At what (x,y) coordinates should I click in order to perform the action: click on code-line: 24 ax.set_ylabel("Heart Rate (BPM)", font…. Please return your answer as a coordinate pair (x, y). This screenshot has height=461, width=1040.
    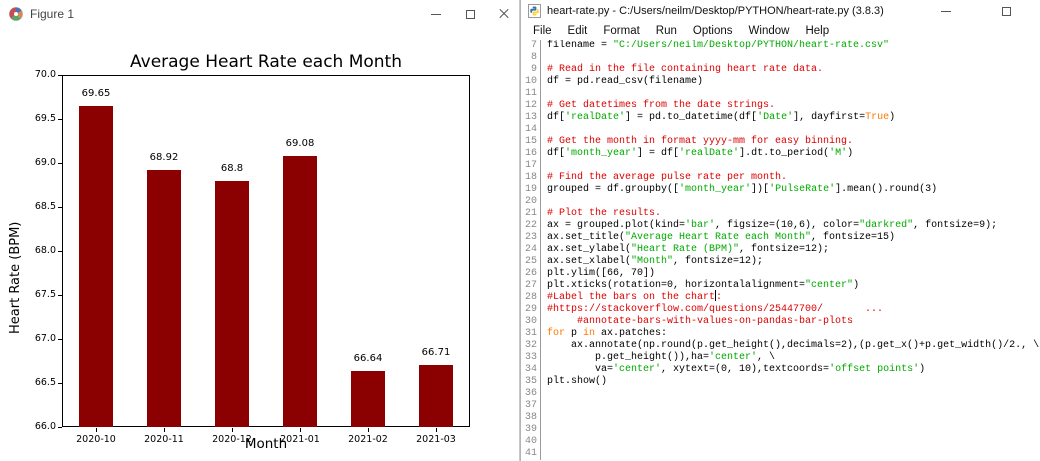
    Looking at the image, I should click on (780, 250).